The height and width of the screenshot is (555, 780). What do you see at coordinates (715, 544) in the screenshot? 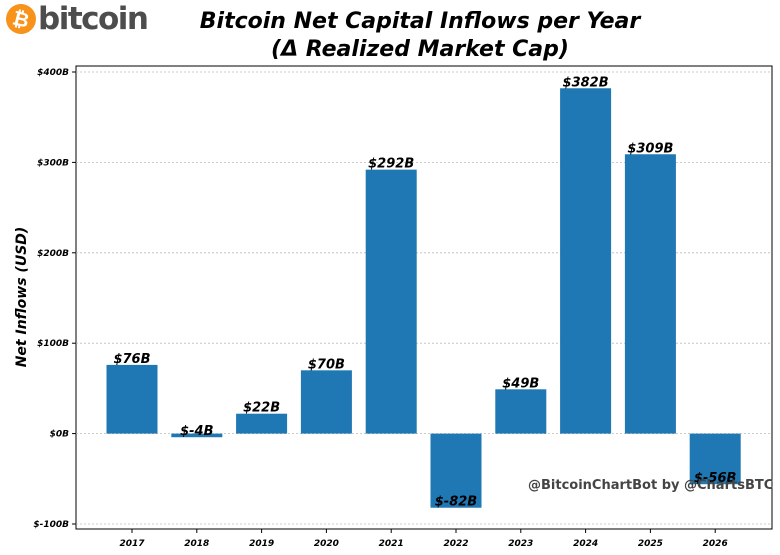
I see `x-tick-label: 2026` at bounding box center [715, 544].